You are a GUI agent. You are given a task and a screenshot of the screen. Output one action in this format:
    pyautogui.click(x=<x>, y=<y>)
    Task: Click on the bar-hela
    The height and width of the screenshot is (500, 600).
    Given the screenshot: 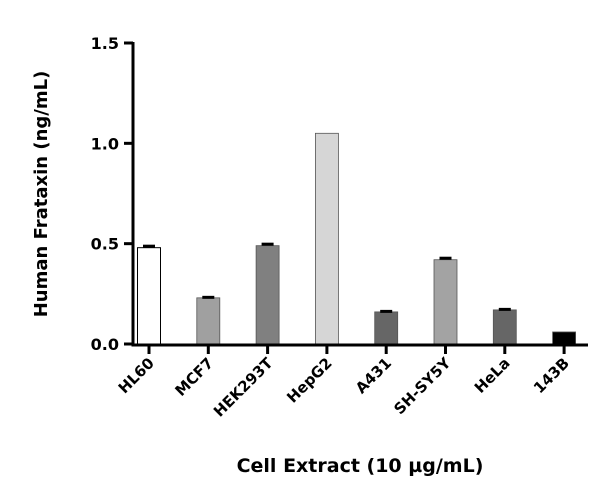 What is the action you would take?
    pyautogui.click(x=504, y=327)
    